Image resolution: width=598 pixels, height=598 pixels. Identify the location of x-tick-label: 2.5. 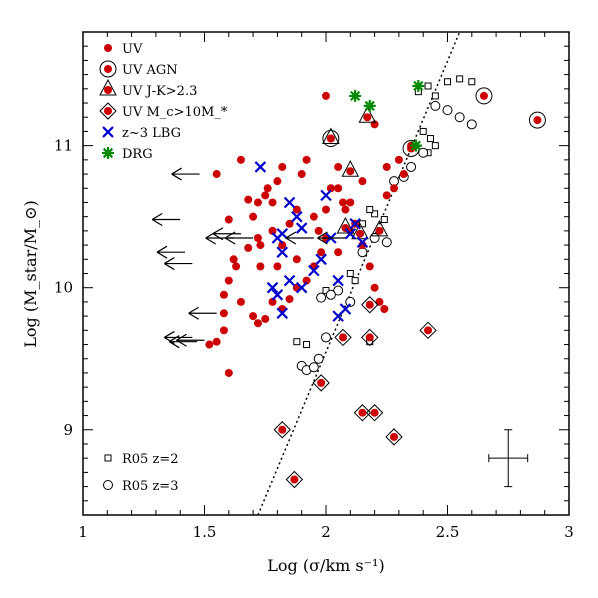
(448, 532).